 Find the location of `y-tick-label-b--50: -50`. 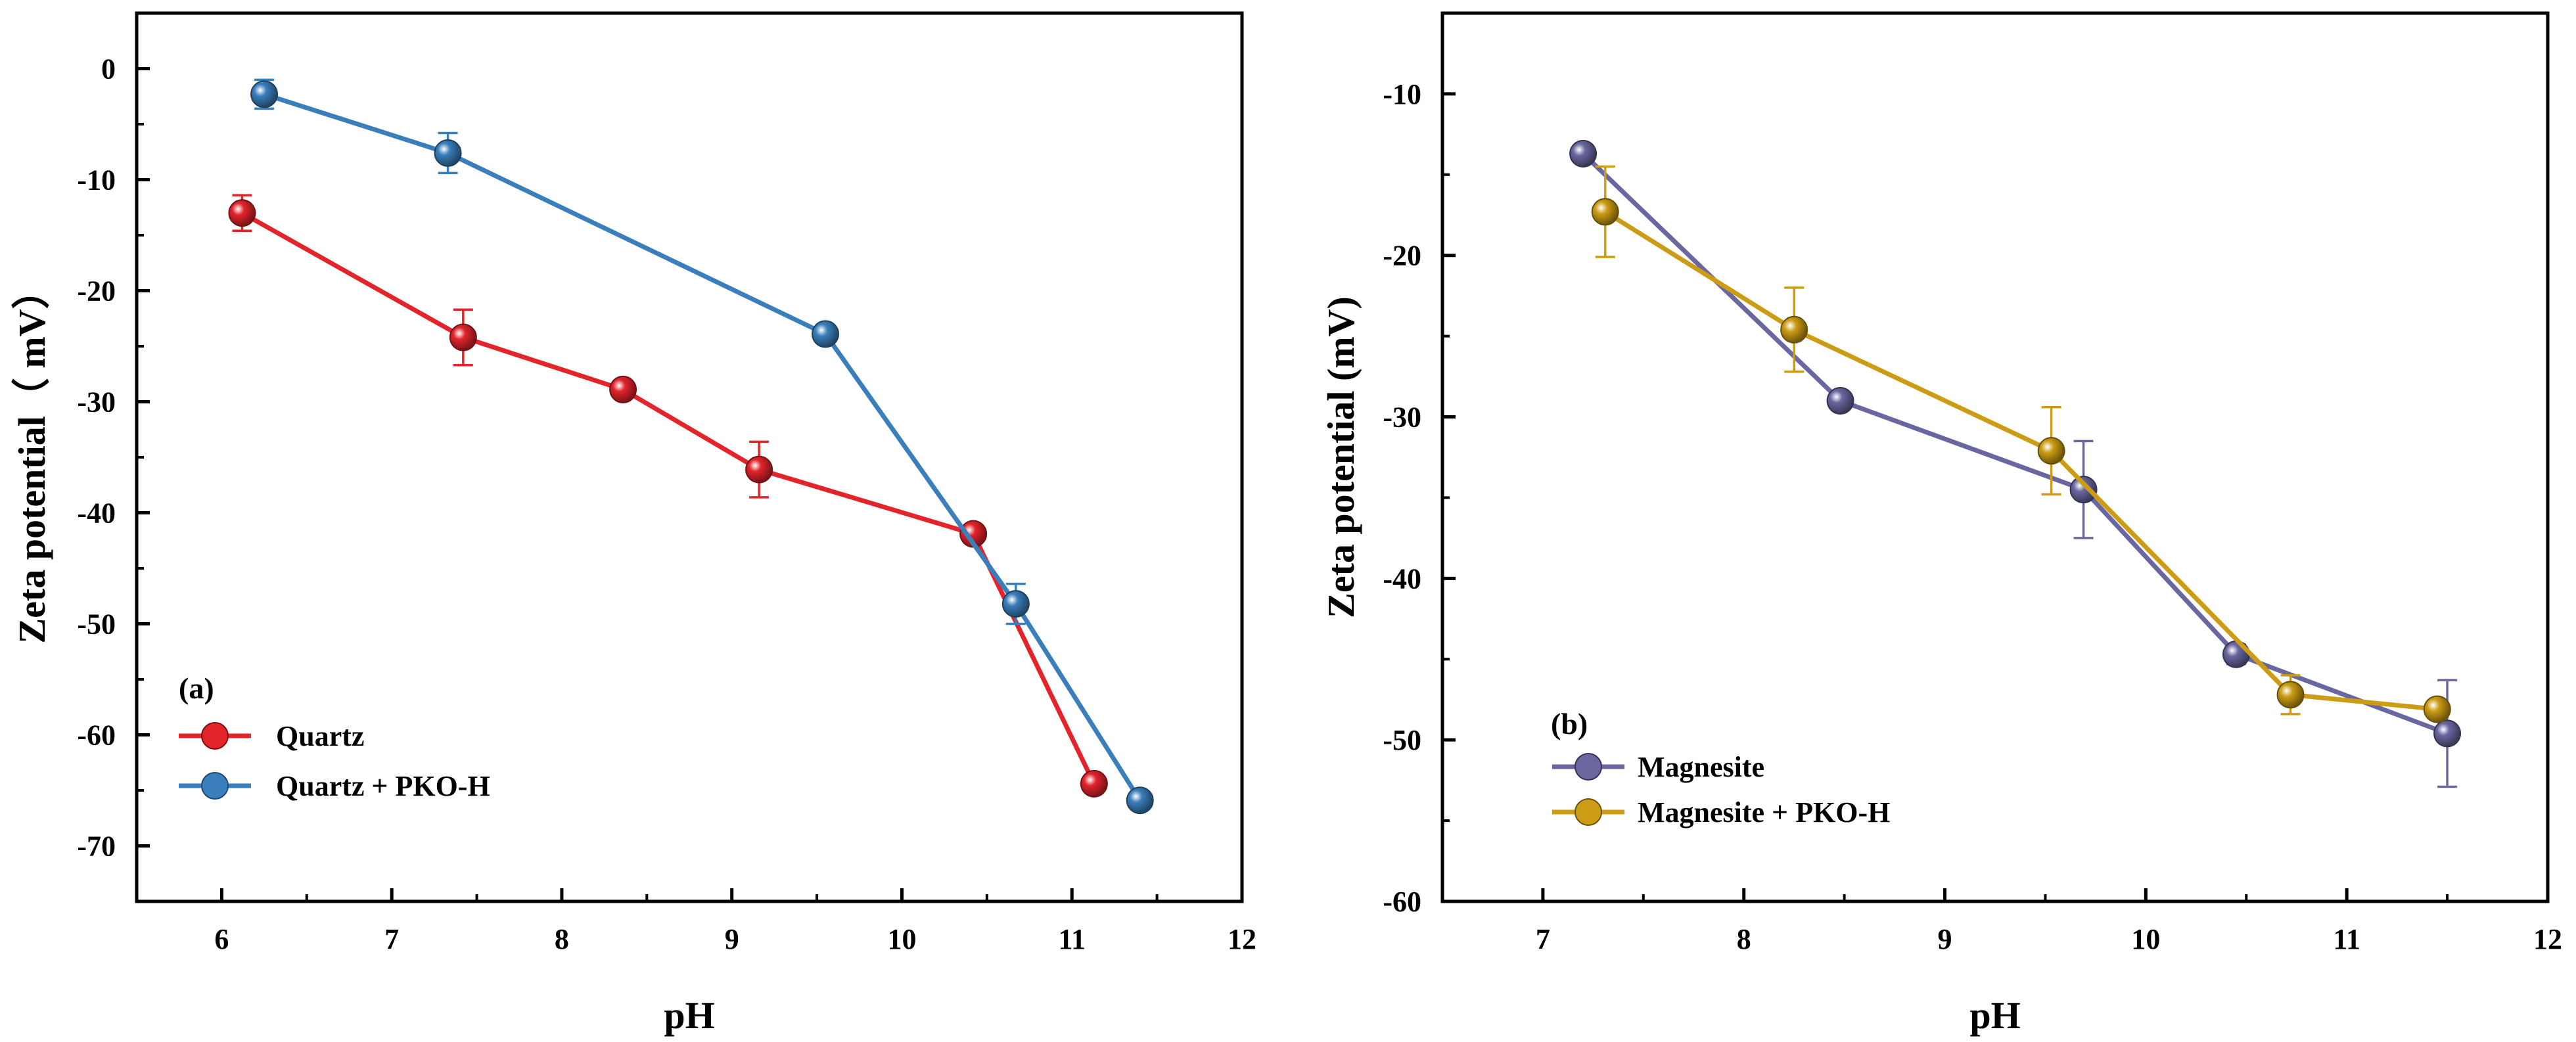

y-tick-label-b--50: -50 is located at coordinates (1402, 740).